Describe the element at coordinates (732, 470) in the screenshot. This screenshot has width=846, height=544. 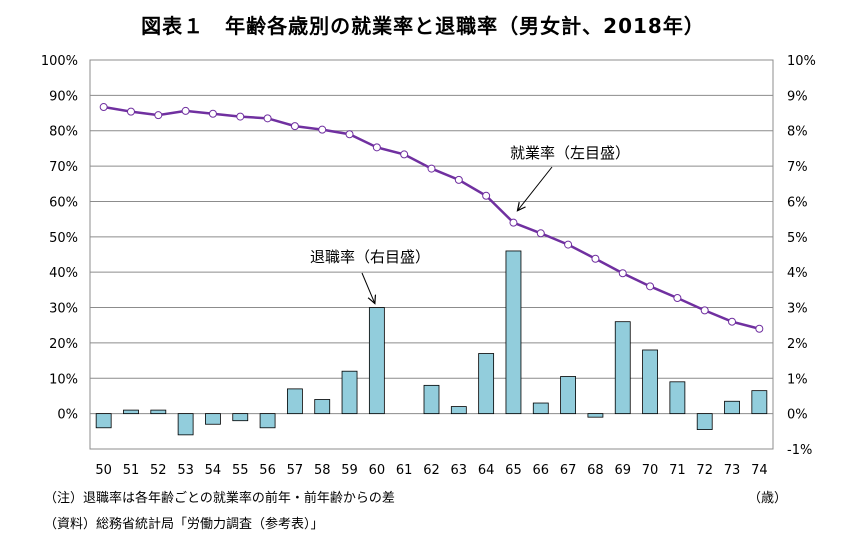
I see `x-axis-tick-label: 73` at that location.